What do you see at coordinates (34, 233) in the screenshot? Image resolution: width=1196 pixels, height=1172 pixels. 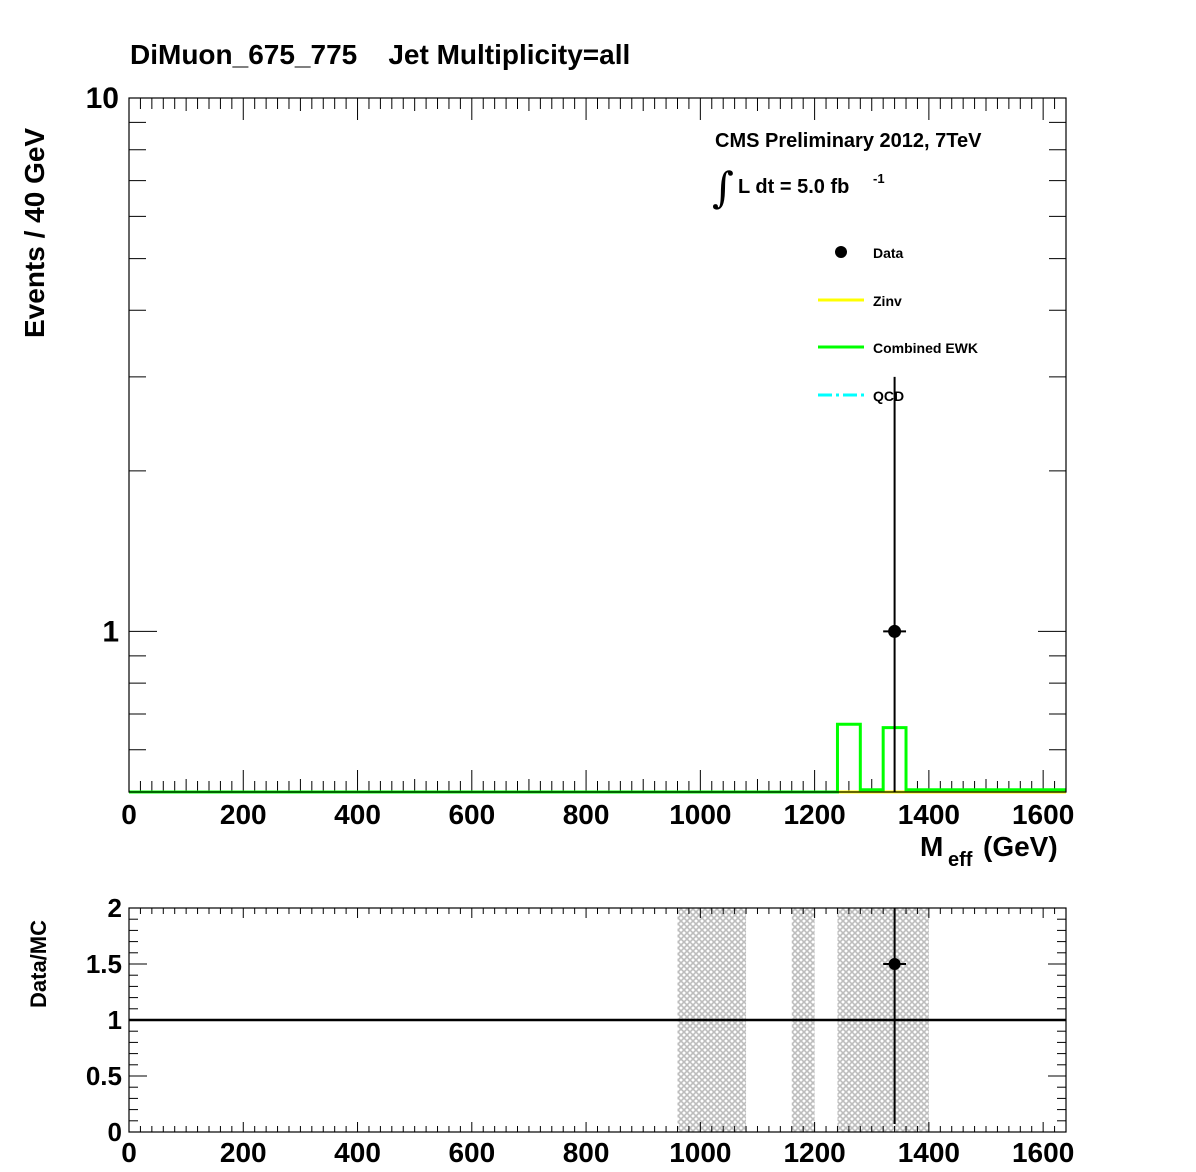 I see `y-axis-label: Events / 40 GeV` at bounding box center [34, 233].